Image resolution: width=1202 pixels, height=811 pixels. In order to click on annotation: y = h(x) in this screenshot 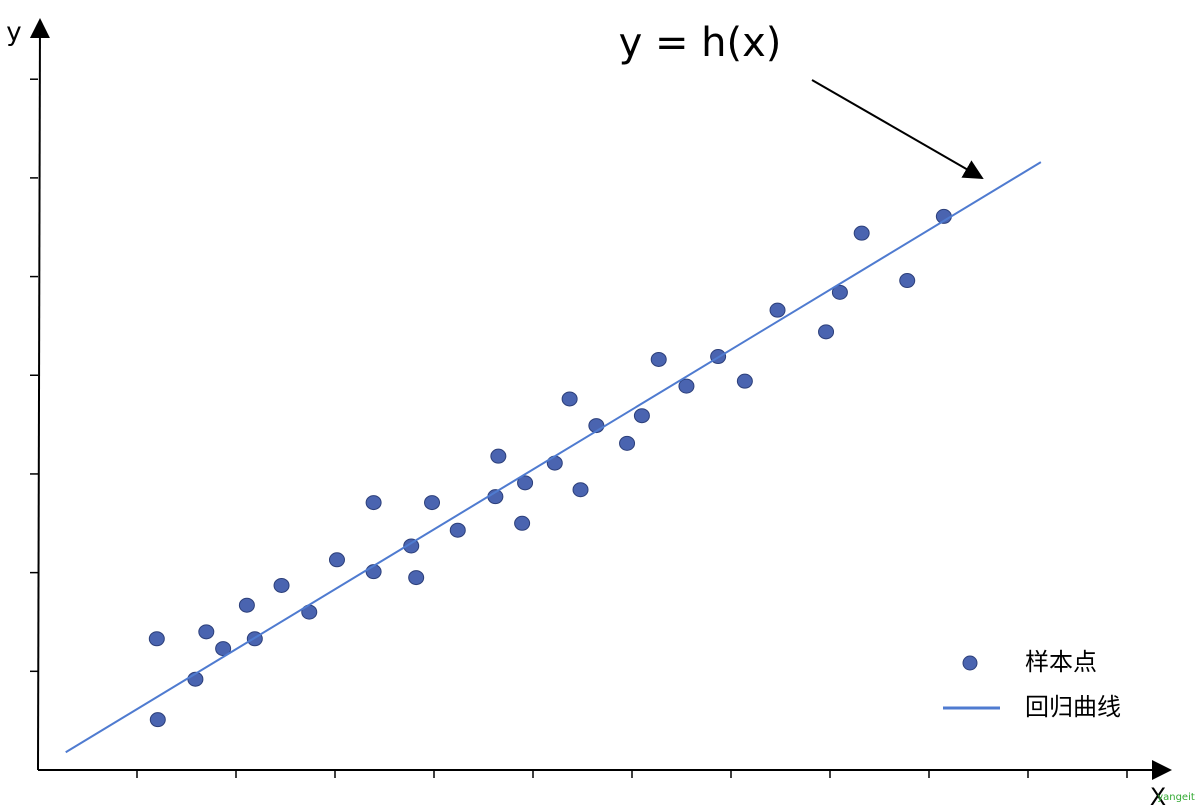, I will do `click(700, 43)`.